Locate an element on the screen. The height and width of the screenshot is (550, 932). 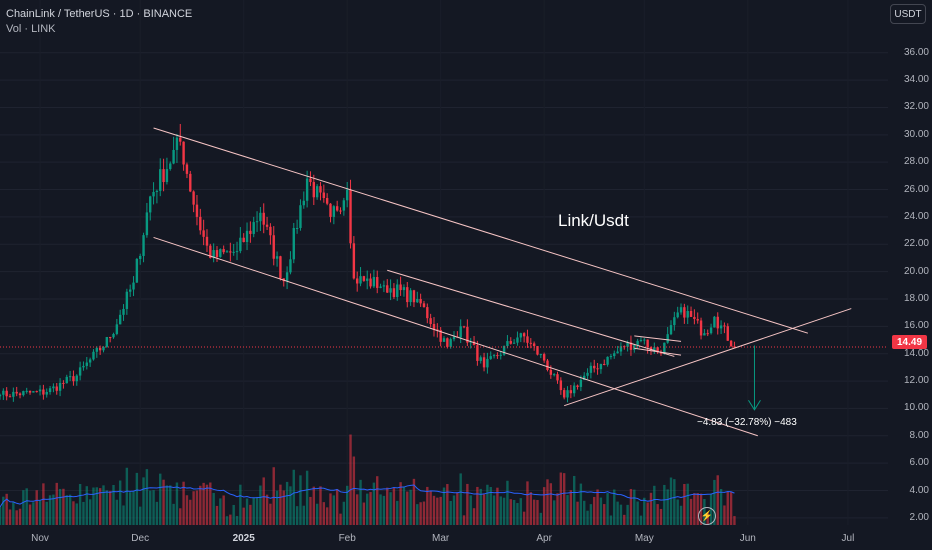
volume-indicator-label: Vol · LINK is located at coordinates (31, 29).